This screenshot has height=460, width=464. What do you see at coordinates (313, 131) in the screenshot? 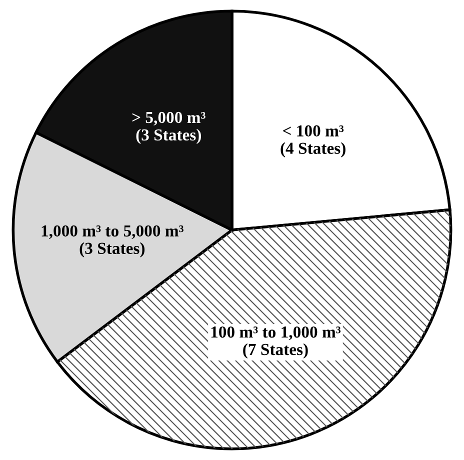
I see `slice-label: < 100 m³` at bounding box center [313, 131].